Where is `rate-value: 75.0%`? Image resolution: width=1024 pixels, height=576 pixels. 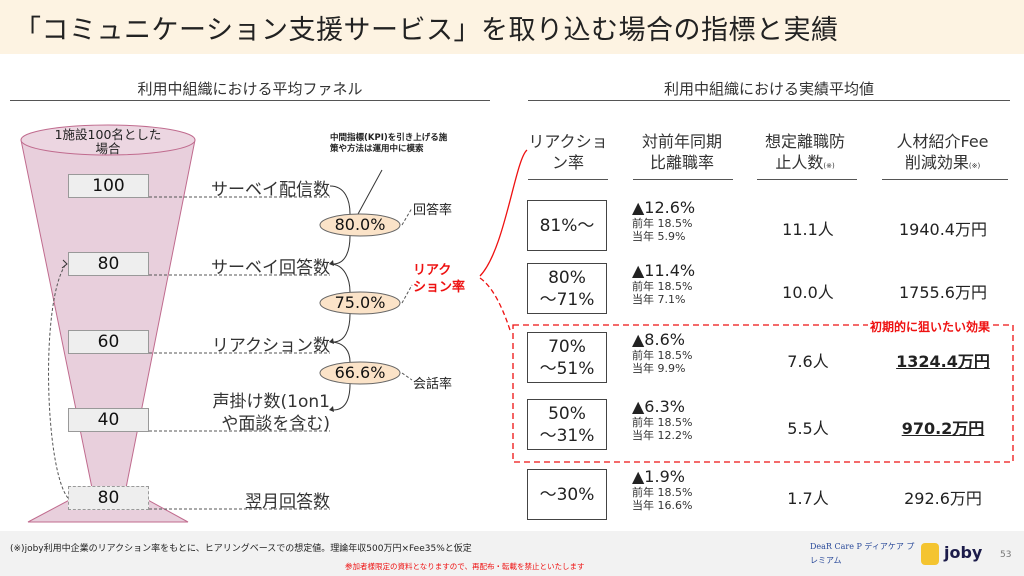
rate-value: 75.0% is located at coordinates (360, 302).